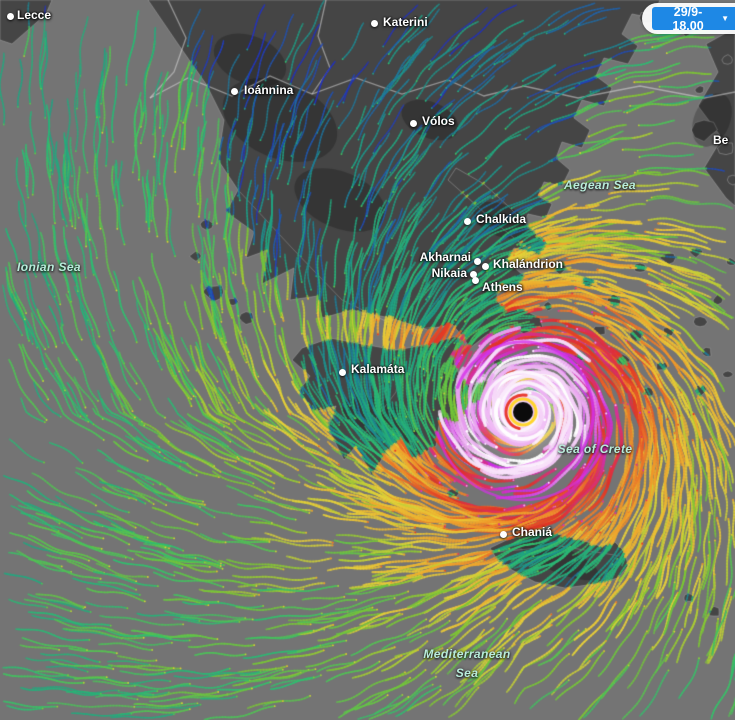 Image resolution: width=735 pixels, height=720 pixels. Describe the element at coordinates (405, 22) in the screenshot. I see `city-label: Katerini` at that location.